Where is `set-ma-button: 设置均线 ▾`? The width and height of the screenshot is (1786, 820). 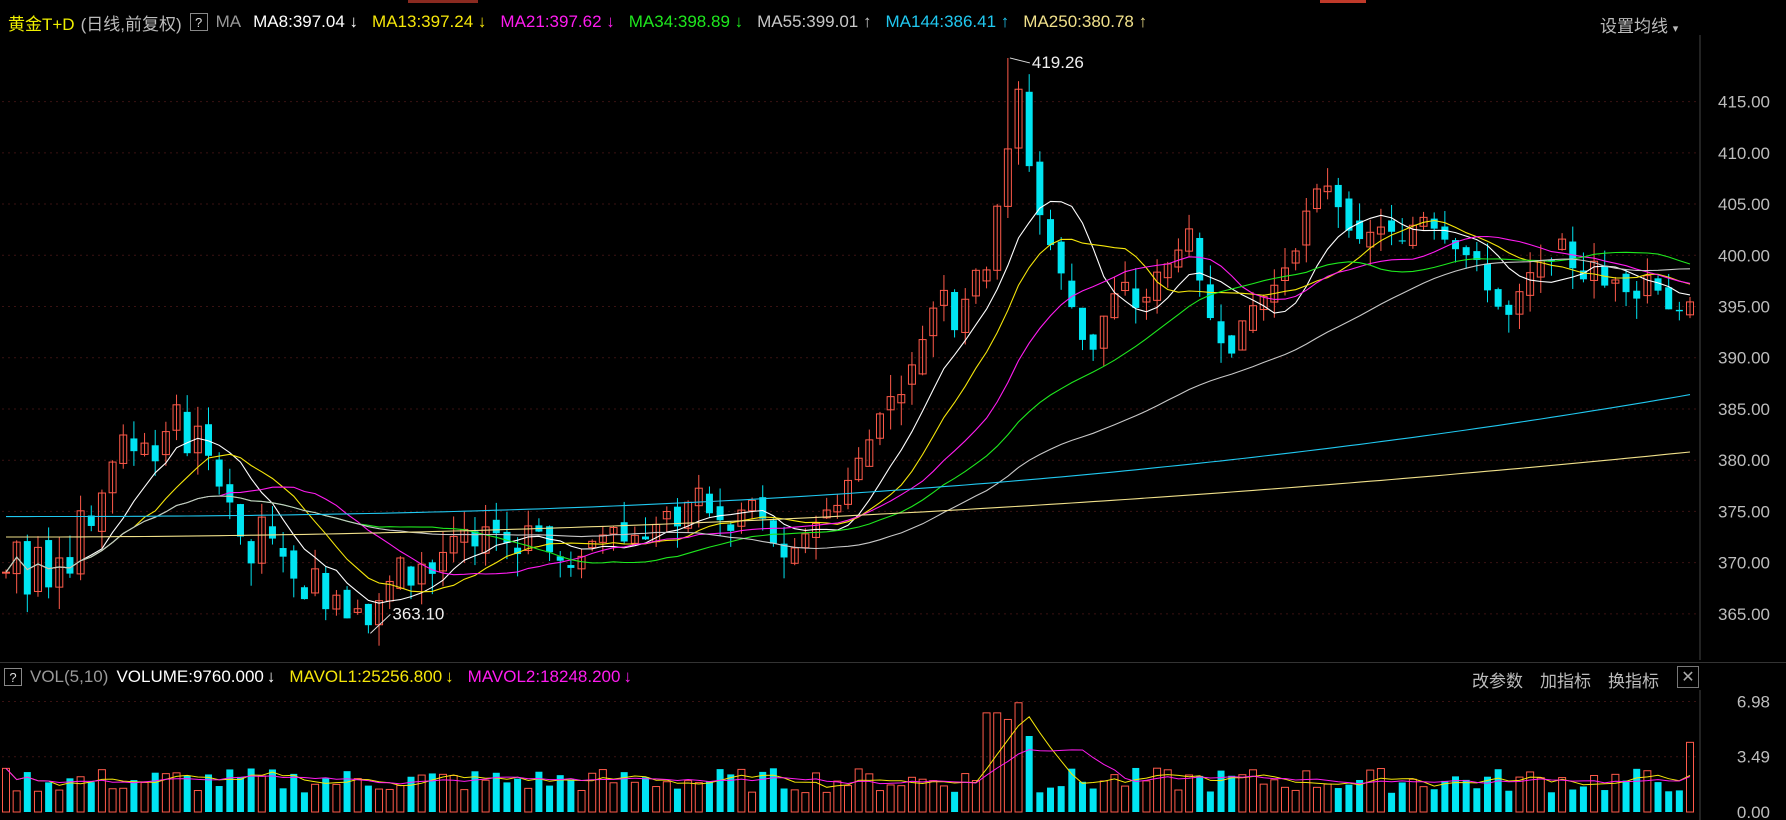 set-ma-button: 设置均线 ▾ is located at coordinates (1639, 24).